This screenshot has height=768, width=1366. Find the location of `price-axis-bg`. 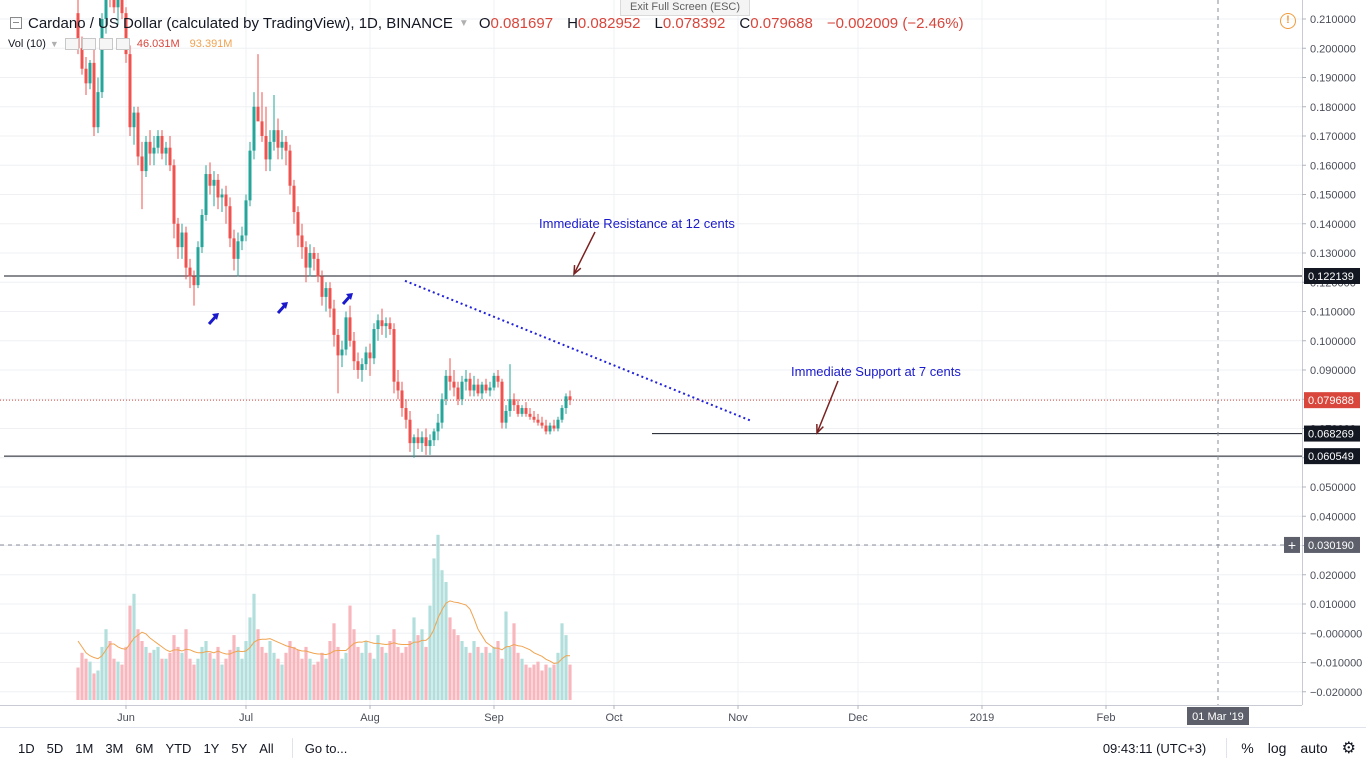

price-axis-bg is located at coordinates (1334, 352).